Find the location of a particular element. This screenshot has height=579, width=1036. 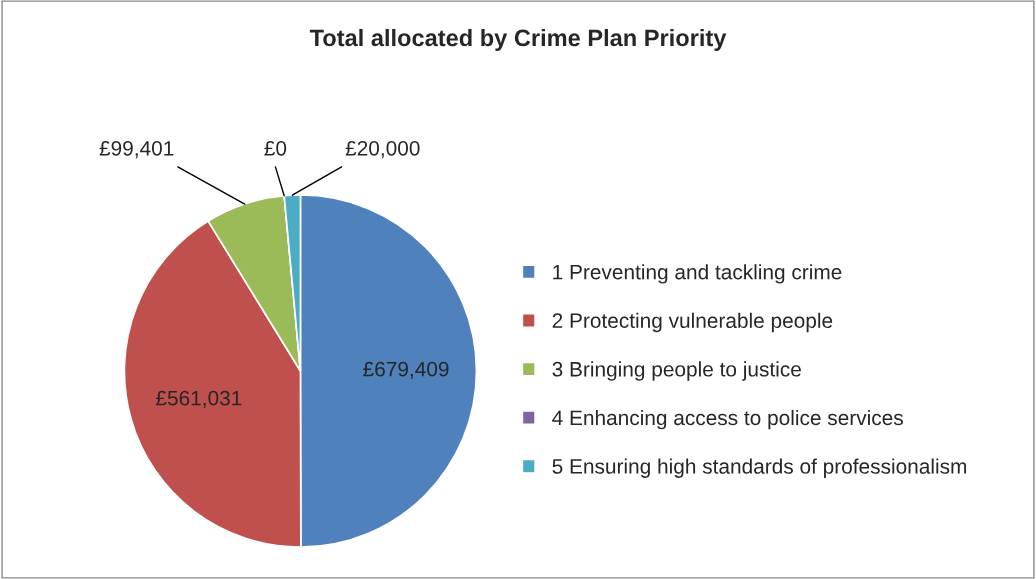

data-label: £99,401 is located at coordinates (136, 149).